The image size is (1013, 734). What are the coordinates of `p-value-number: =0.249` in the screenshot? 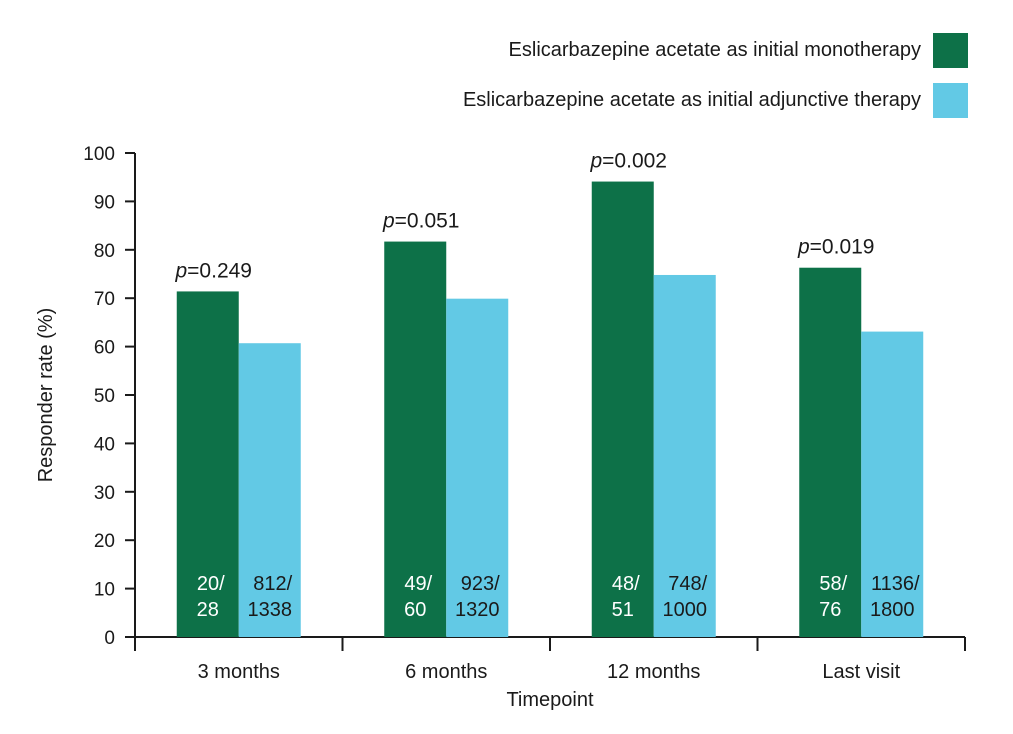 It's located at (219, 270).